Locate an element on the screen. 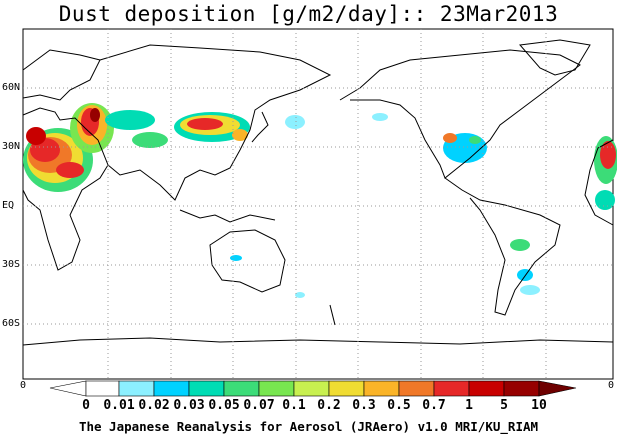  colorbar is located at coordinates (313, 388).